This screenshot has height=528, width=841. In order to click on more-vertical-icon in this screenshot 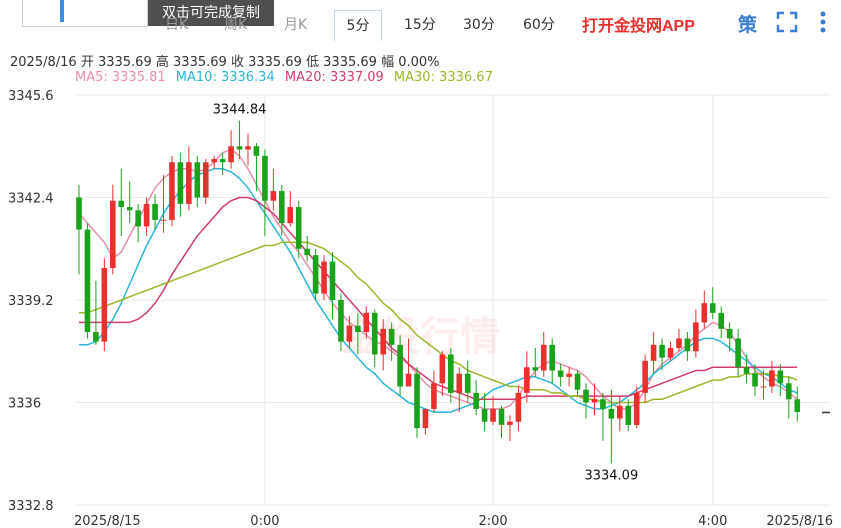, I will do `click(823, 22)`.